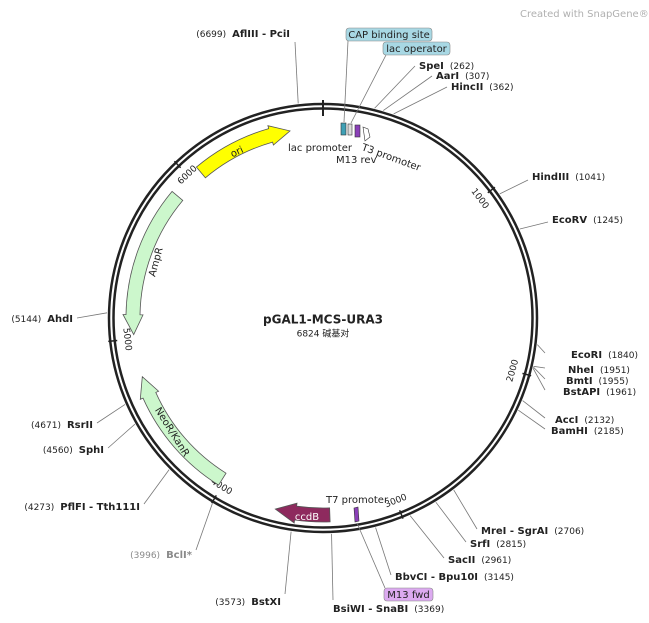  I want to click on enzyme-site: (3996), so click(145, 556).